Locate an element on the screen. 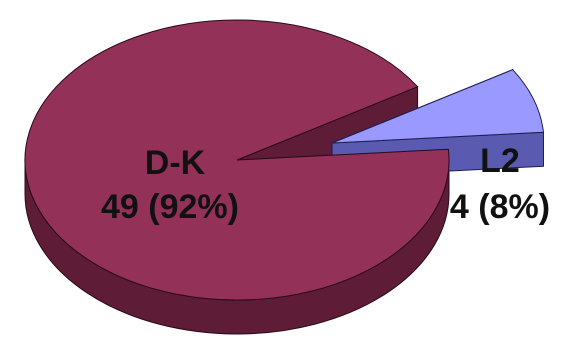 The image size is (565, 348). slice-label-dk: D-K is located at coordinates (175, 163).